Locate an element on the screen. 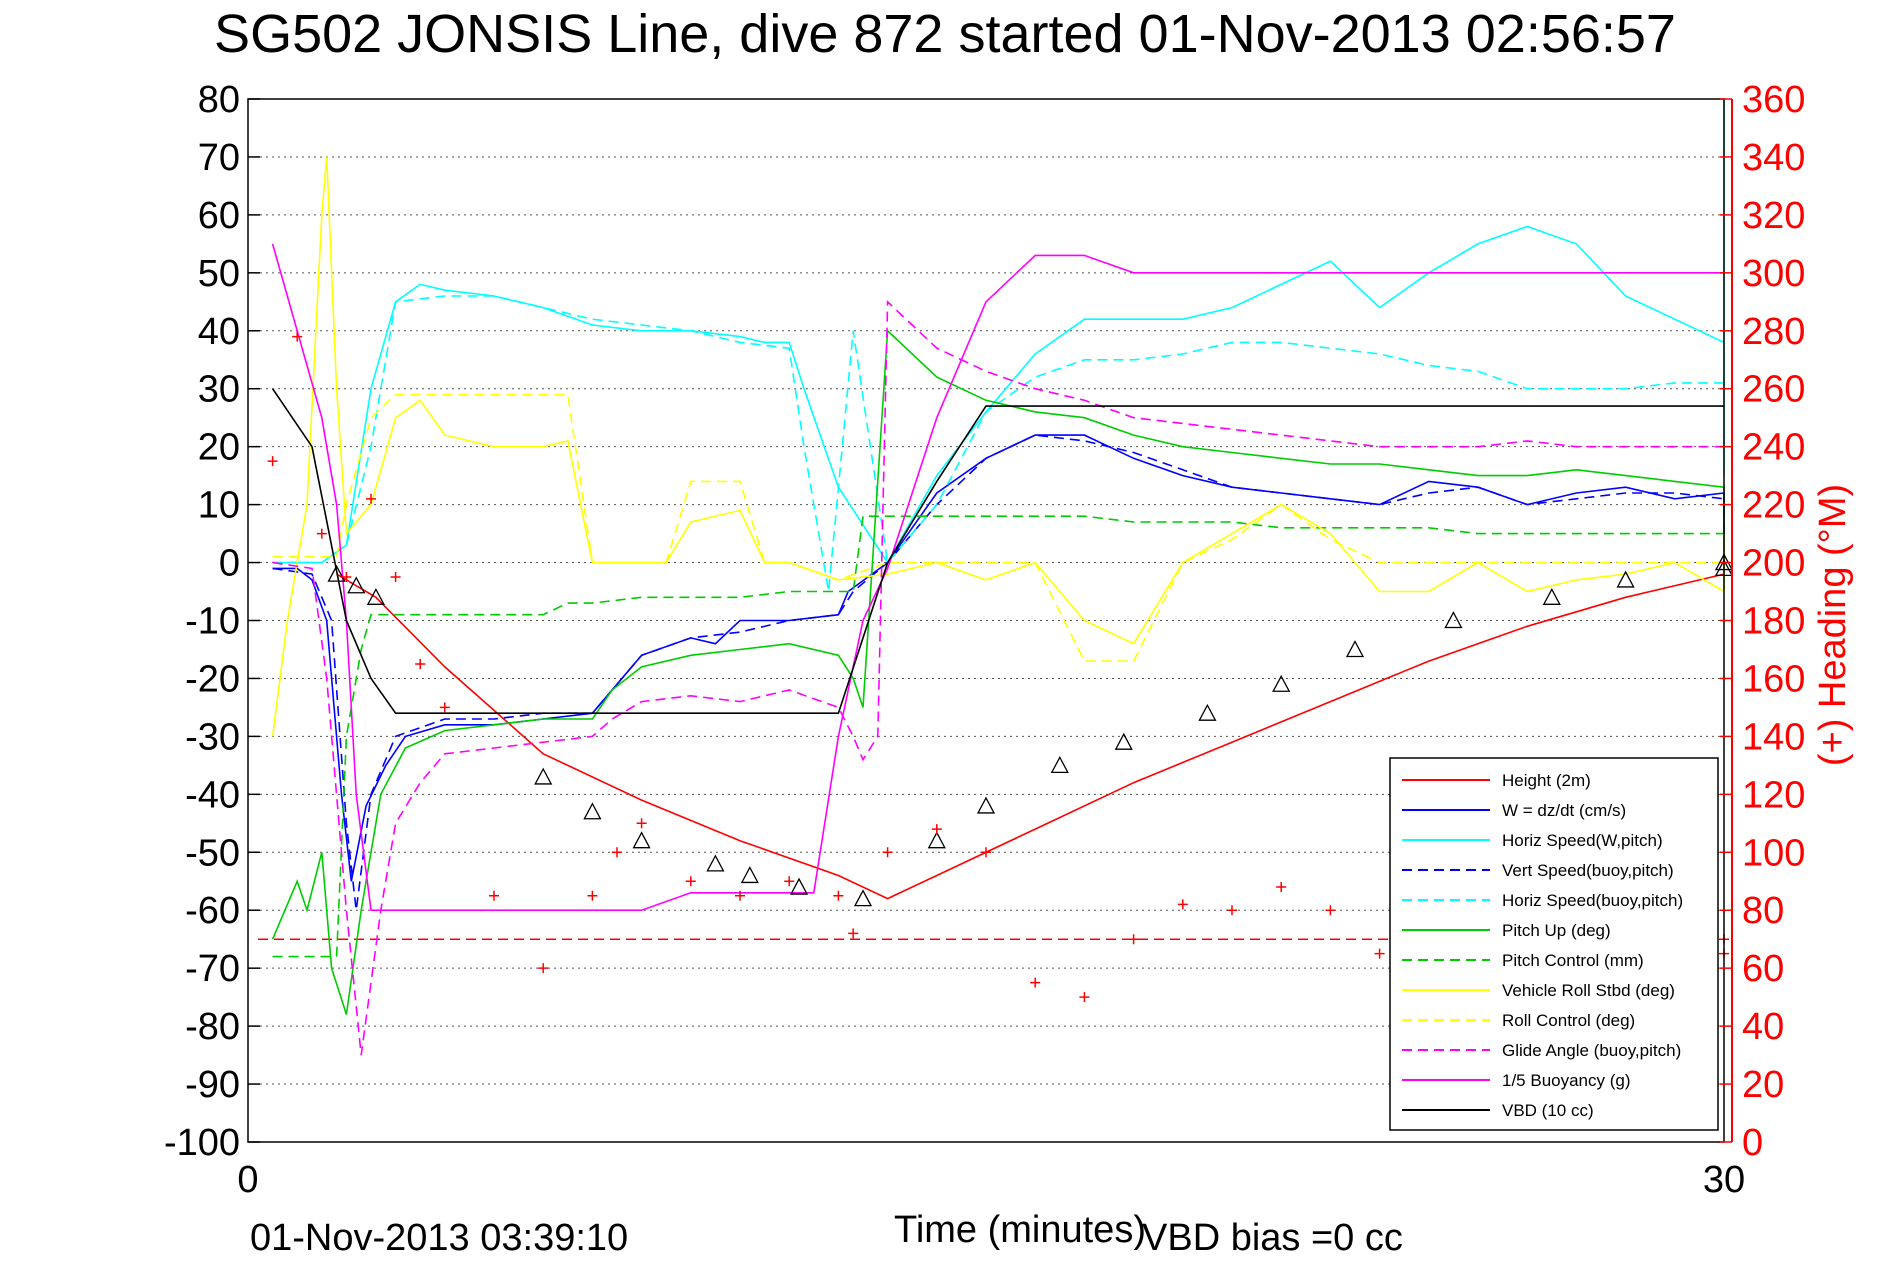  legend-label: 1/5 Buoyancy (g) is located at coordinates (1566, 1080).